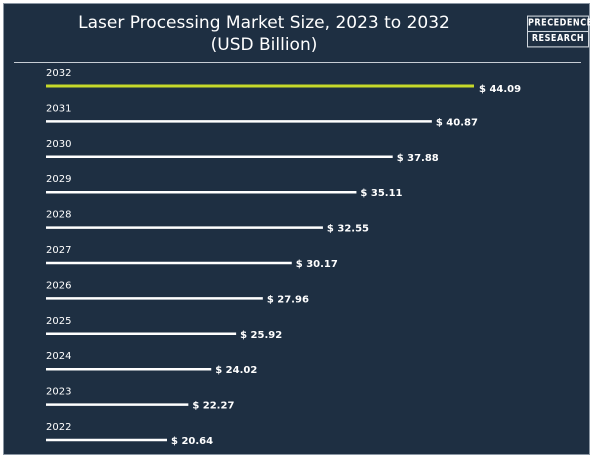 The image size is (600, 460). Describe the element at coordinates (58, 250) in the screenshot. I see `year-label: 2027` at that location.